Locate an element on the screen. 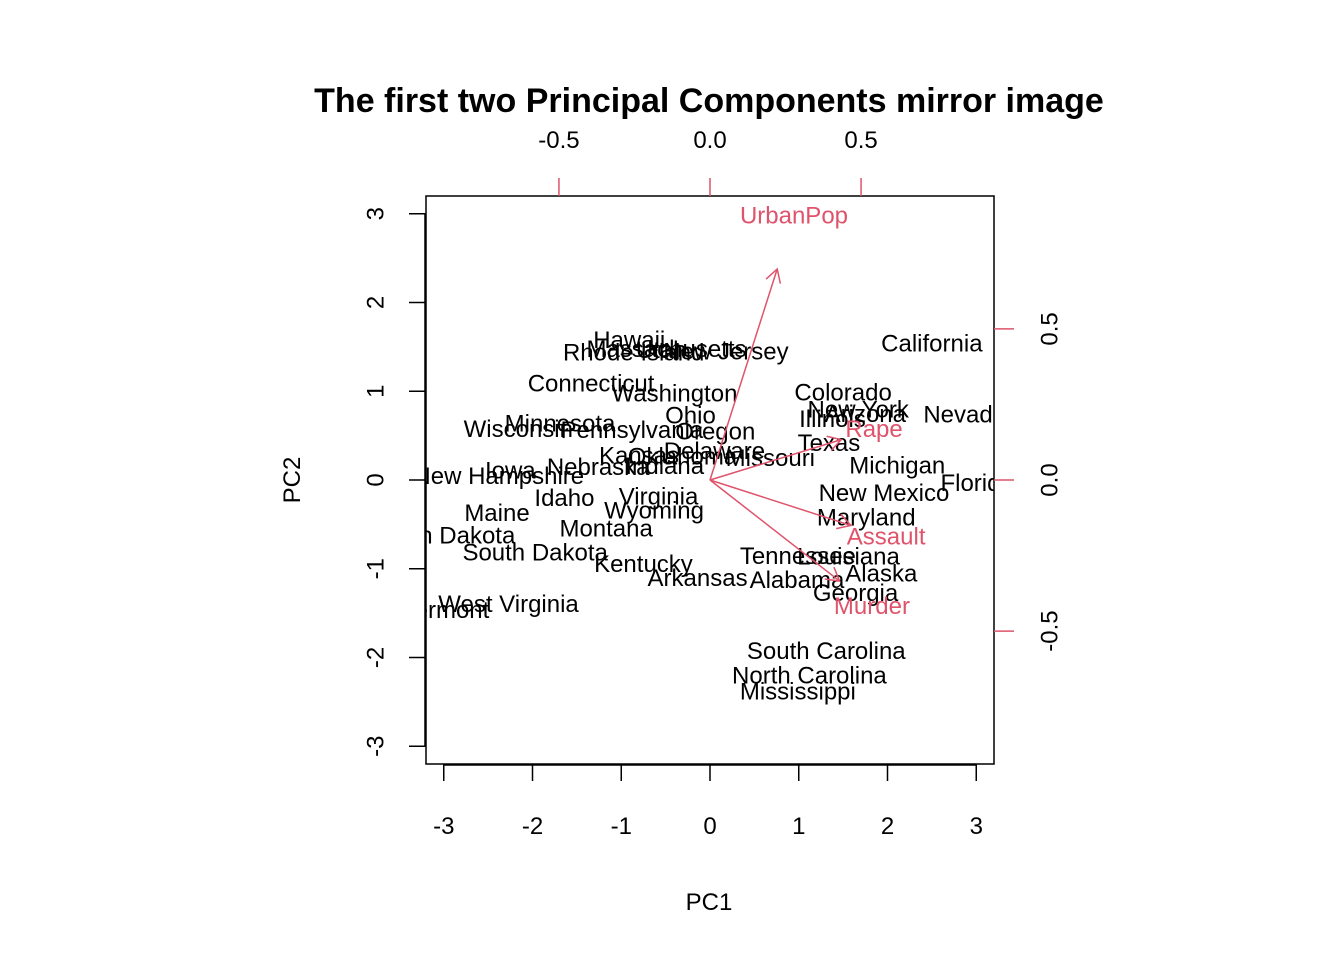  x-axis-label: PC1 is located at coordinates (709, 902).